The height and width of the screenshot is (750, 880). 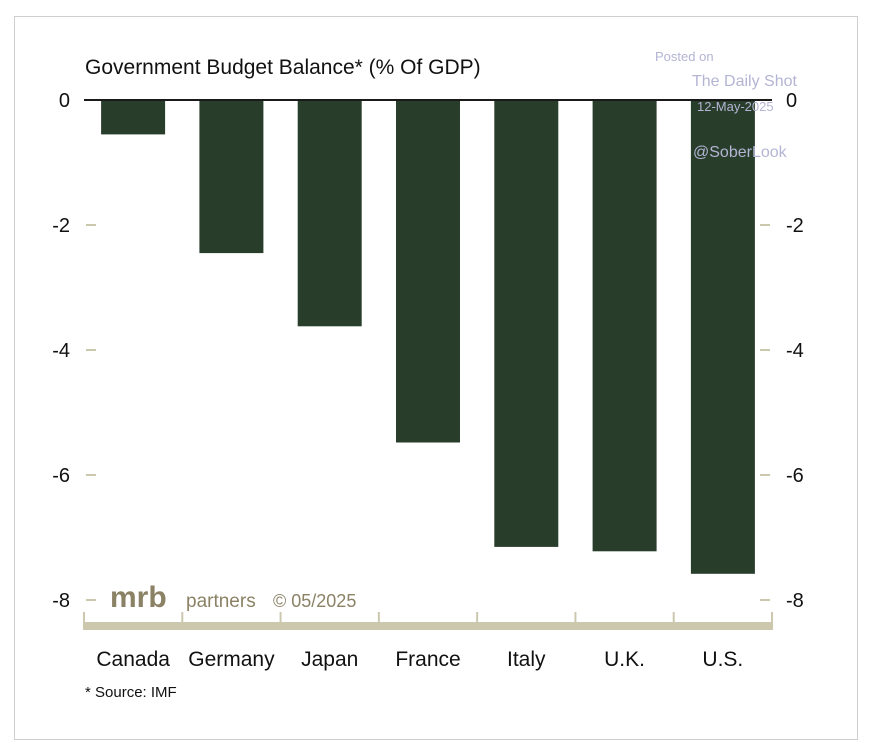 I want to click on bar-france, so click(x=428, y=271).